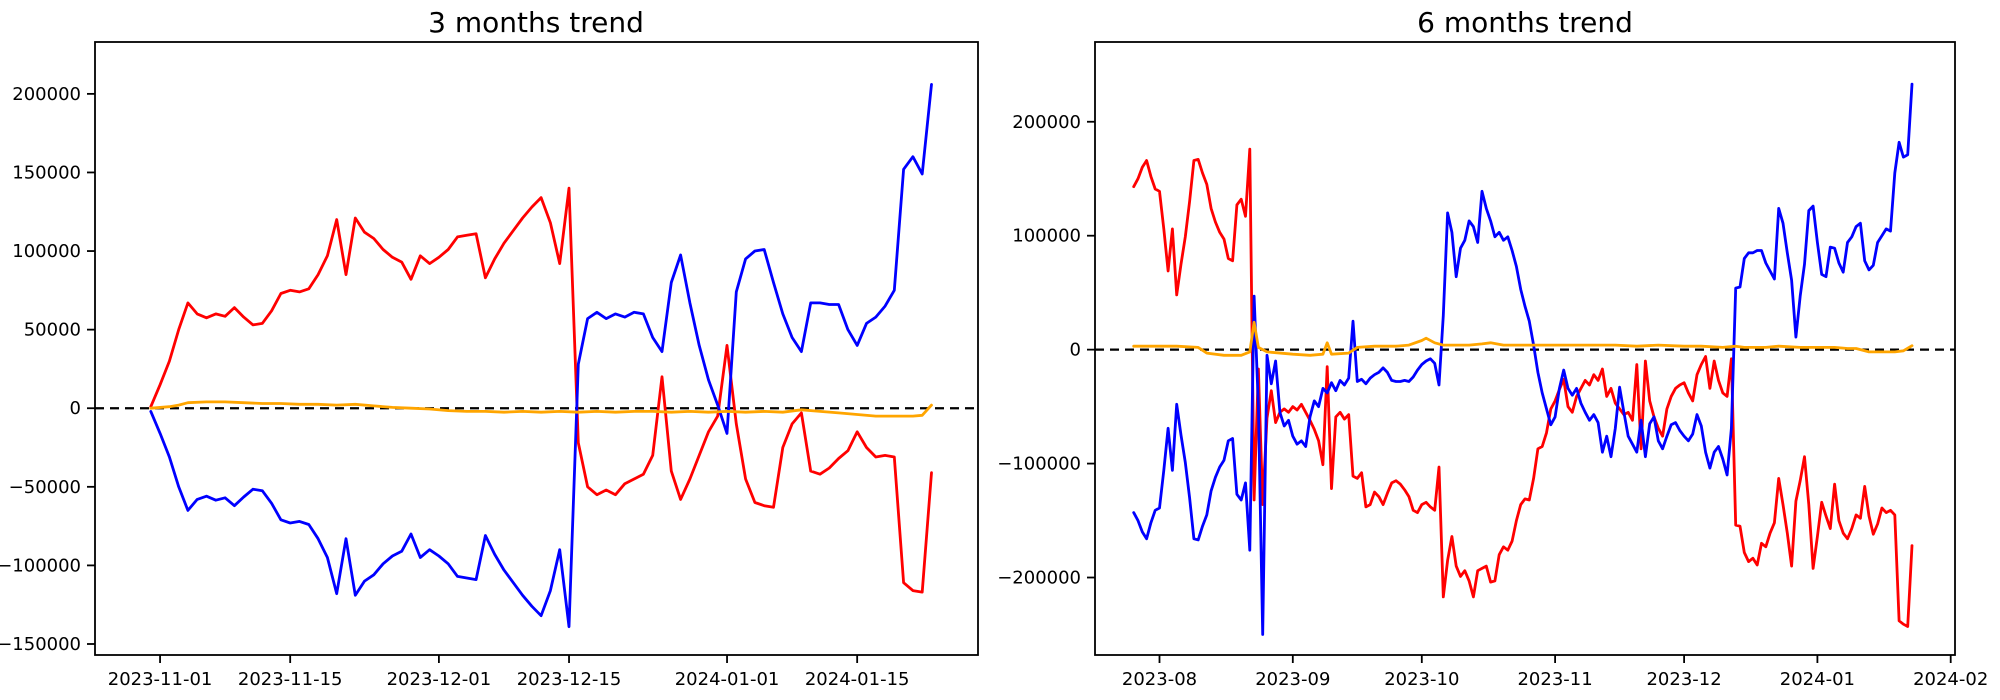  Describe the element at coordinates (1039, 578) in the screenshot. I see `y-tick-label: −200000` at that location.